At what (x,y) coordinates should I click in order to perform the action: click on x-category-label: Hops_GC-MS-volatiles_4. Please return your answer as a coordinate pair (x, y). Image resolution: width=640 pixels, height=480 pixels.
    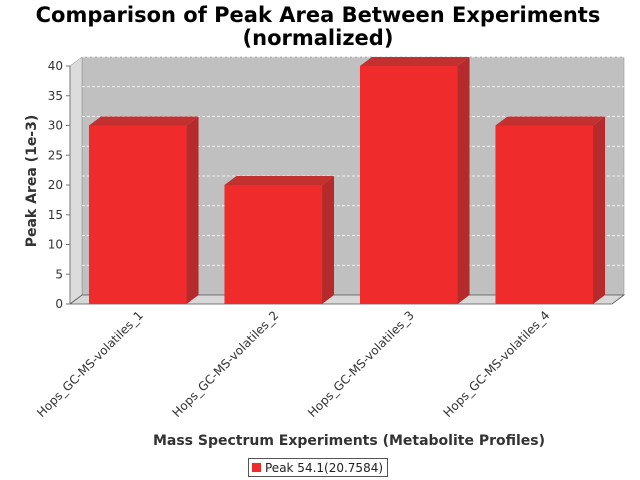
    Looking at the image, I should click on (497, 364).